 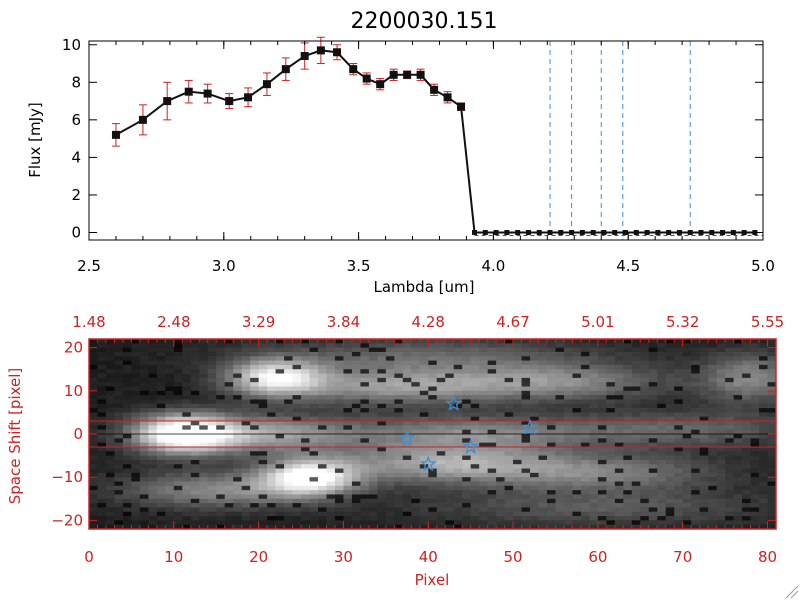 What do you see at coordinates (792, 592) in the screenshot?
I see `resize-grip-icon` at bounding box center [792, 592].